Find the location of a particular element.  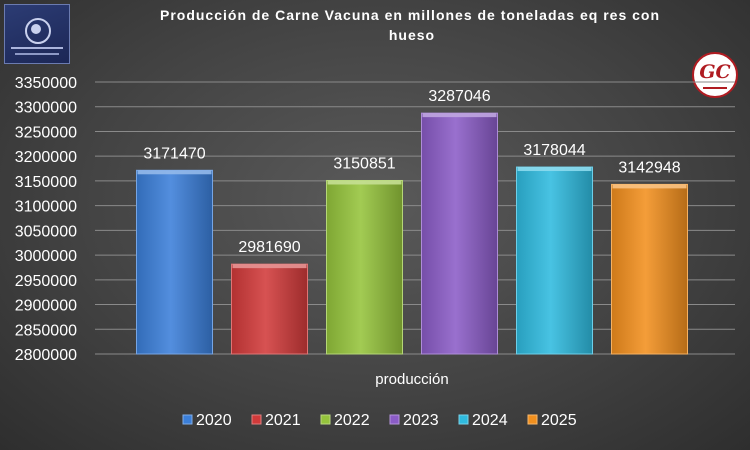

y-tick-label: 3100000 is located at coordinates (46, 207).